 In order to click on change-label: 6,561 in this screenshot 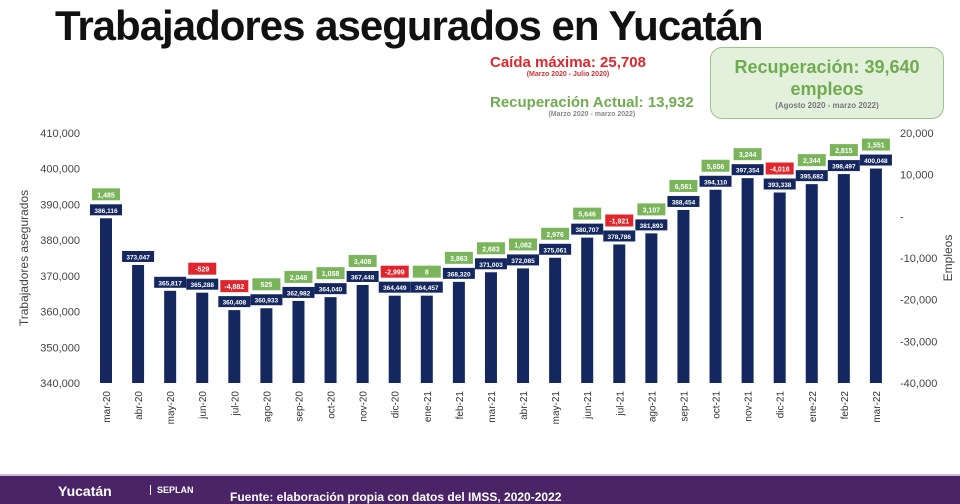, I will do `click(684, 187)`.